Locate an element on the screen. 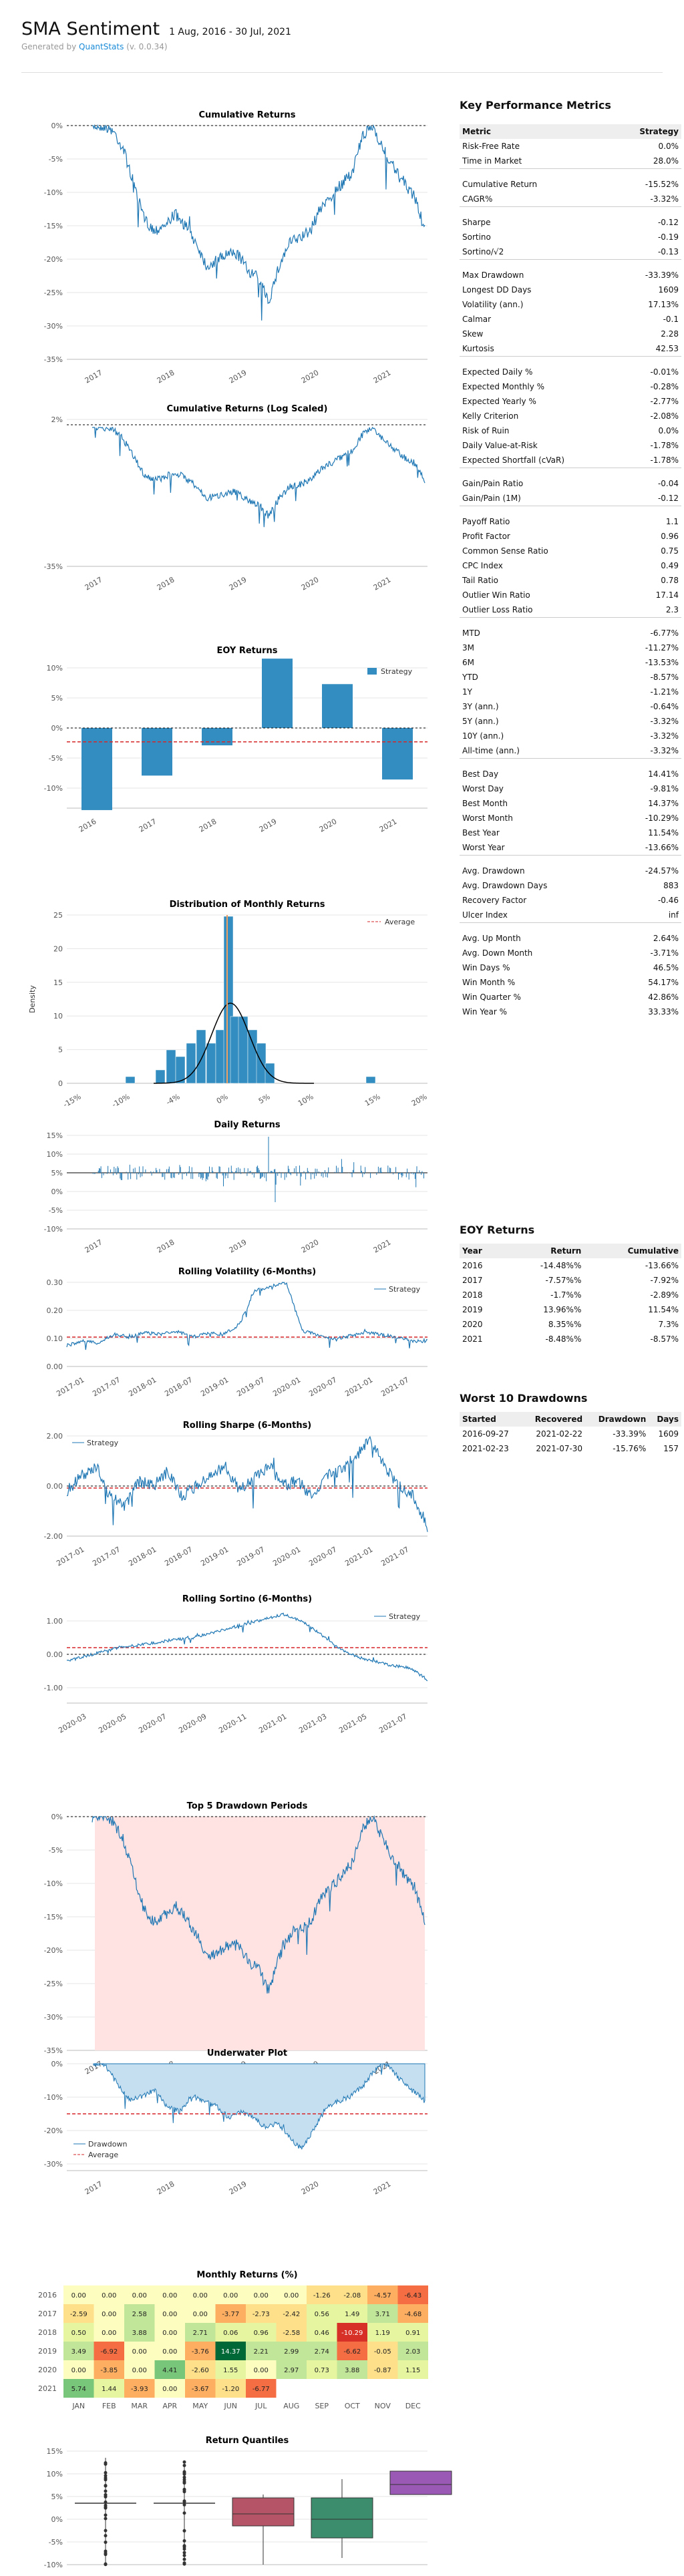 This screenshot has width=684, height=2576. y-tick-label: -15% is located at coordinates (53, 226).